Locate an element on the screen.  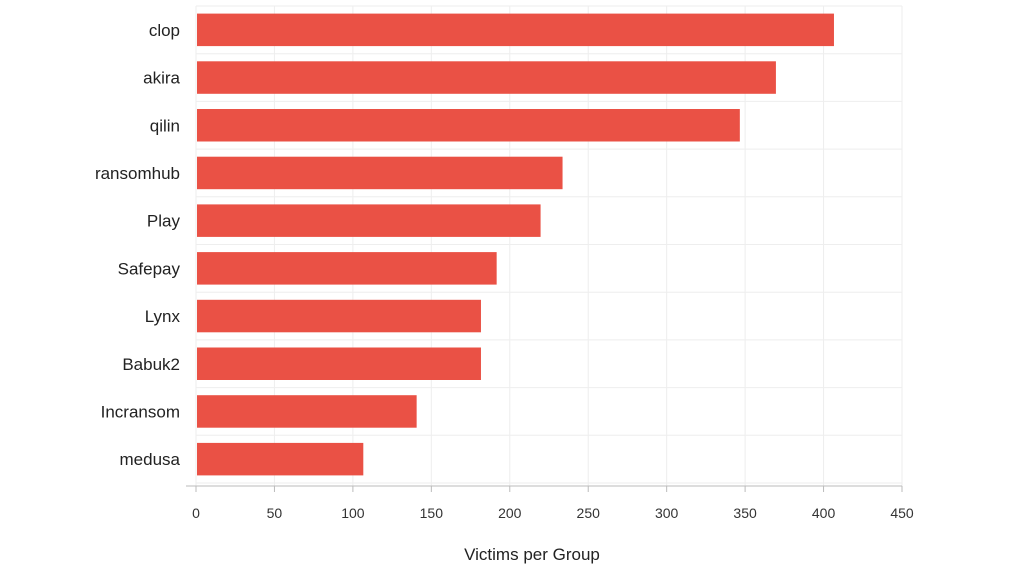
category-label: qilin is located at coordinates (165, 125).